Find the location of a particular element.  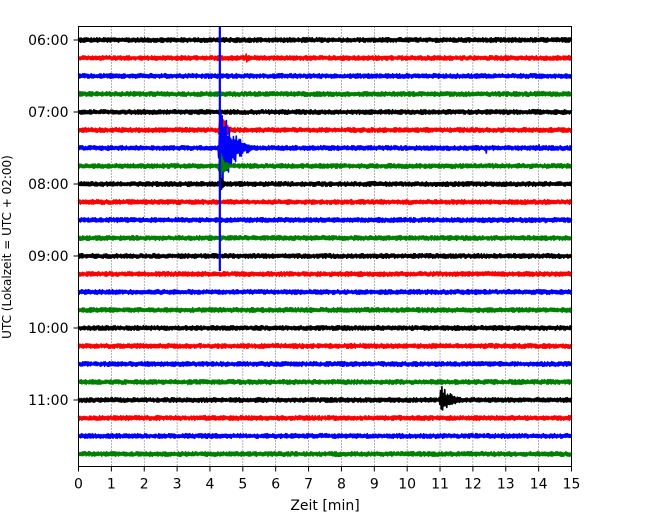

x-tick-label: 9 is located at coordinates (374, 485).